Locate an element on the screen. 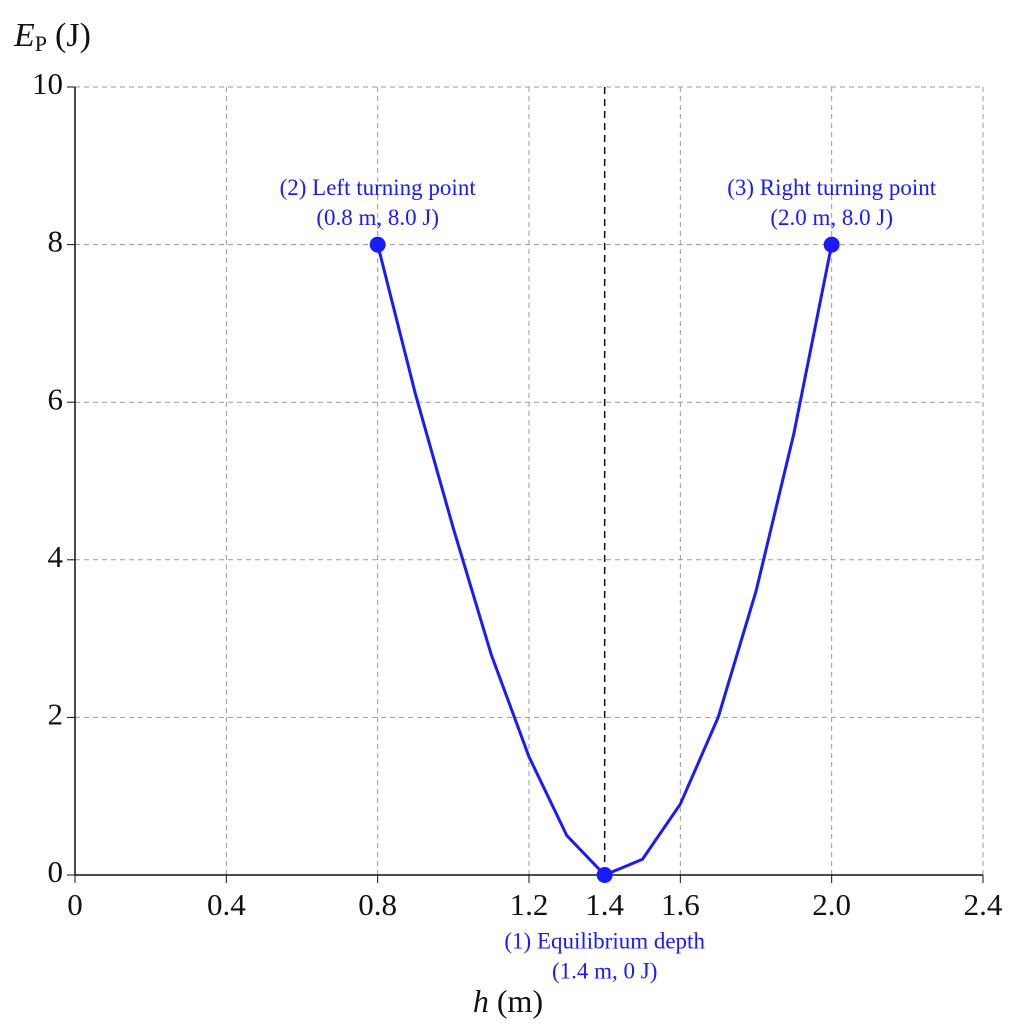 The image size is (1024, 1024). annotation-text: (2.0 m, 8.0 J) is located at coordinates (831, 217).